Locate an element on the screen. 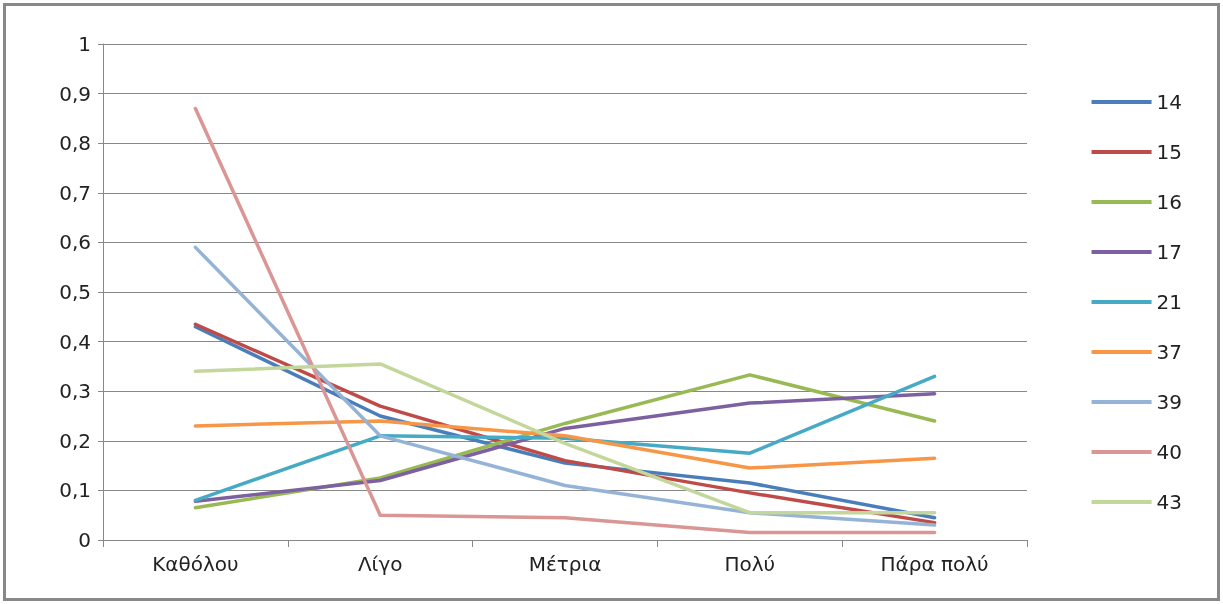 The image size is (1223, 604). y-tick-label: 0 is located at coordinates (84, 540).